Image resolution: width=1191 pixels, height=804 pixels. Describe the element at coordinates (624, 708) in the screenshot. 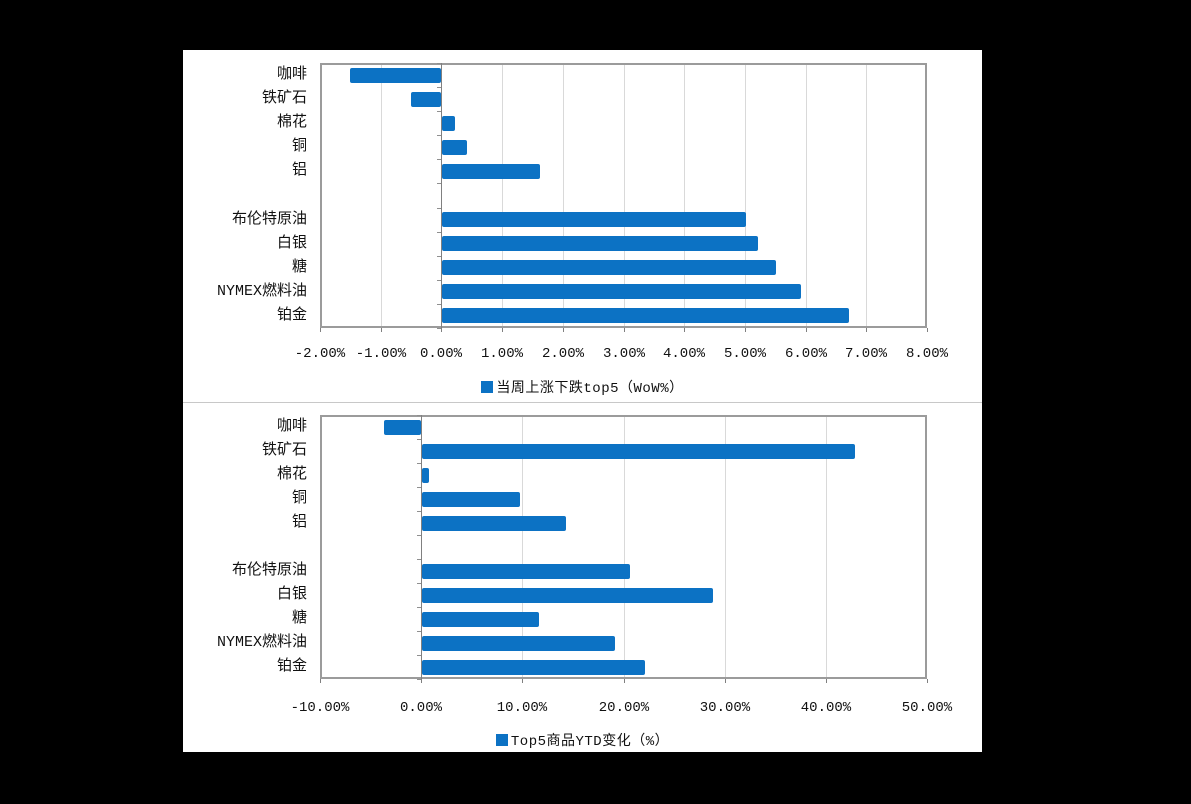

I see `x-tick-label: 20.00%` at that location.